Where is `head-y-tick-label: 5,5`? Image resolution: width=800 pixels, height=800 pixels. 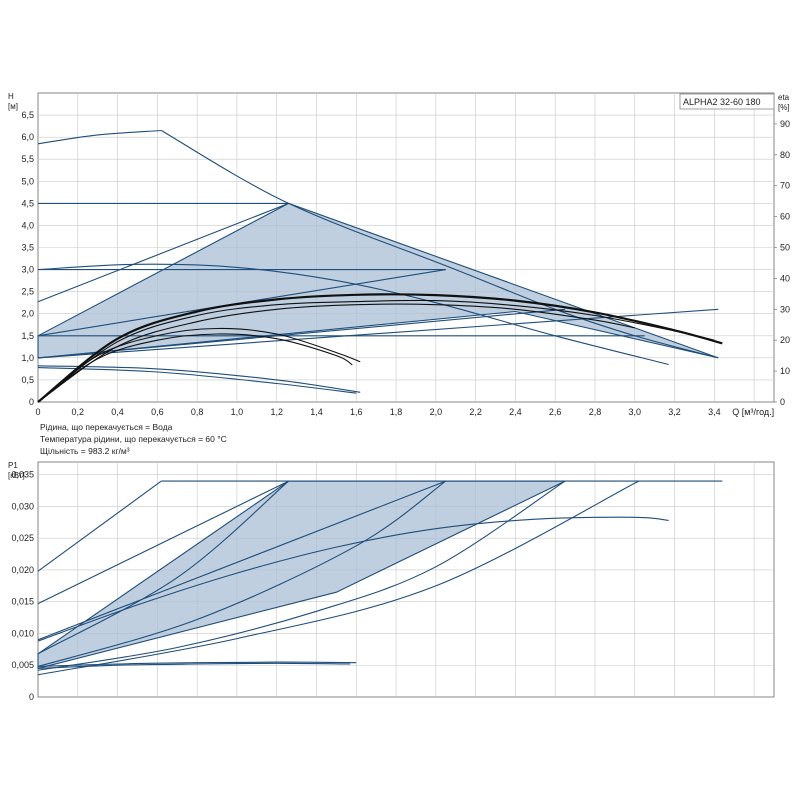 head-y-tick-label: 5,5 is located at coordinates (27, 159).